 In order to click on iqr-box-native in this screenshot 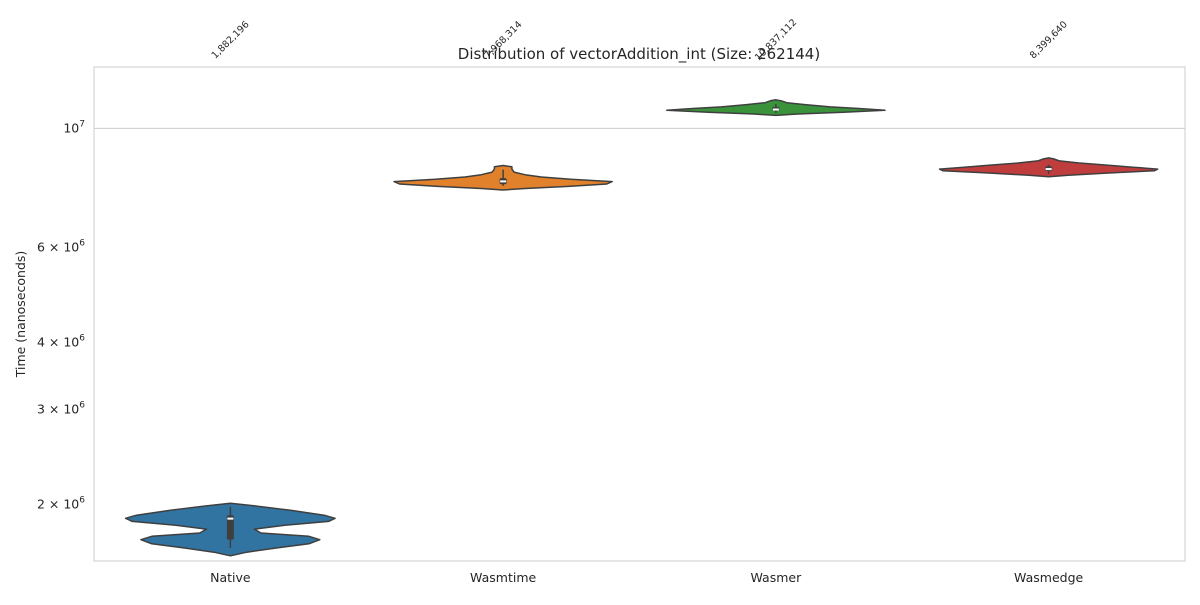, I will do `click(230, 527)`.